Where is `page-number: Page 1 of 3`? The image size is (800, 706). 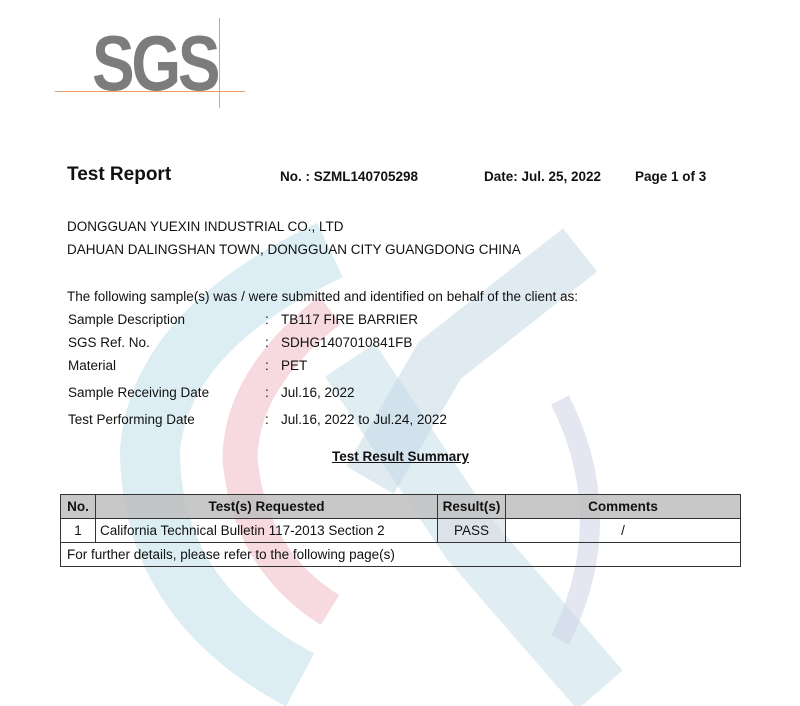
page-number: Page 1 of 3 is located at coordinates (671, 176).